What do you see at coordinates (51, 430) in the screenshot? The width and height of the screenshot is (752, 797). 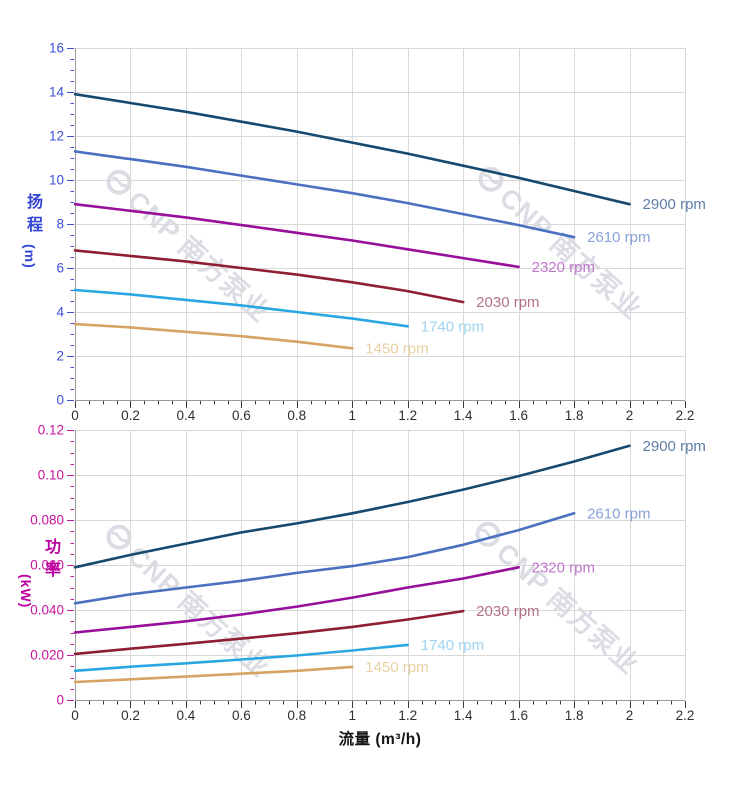 I see `y-tick-label: 0.12` at bounding box center [51, 430].